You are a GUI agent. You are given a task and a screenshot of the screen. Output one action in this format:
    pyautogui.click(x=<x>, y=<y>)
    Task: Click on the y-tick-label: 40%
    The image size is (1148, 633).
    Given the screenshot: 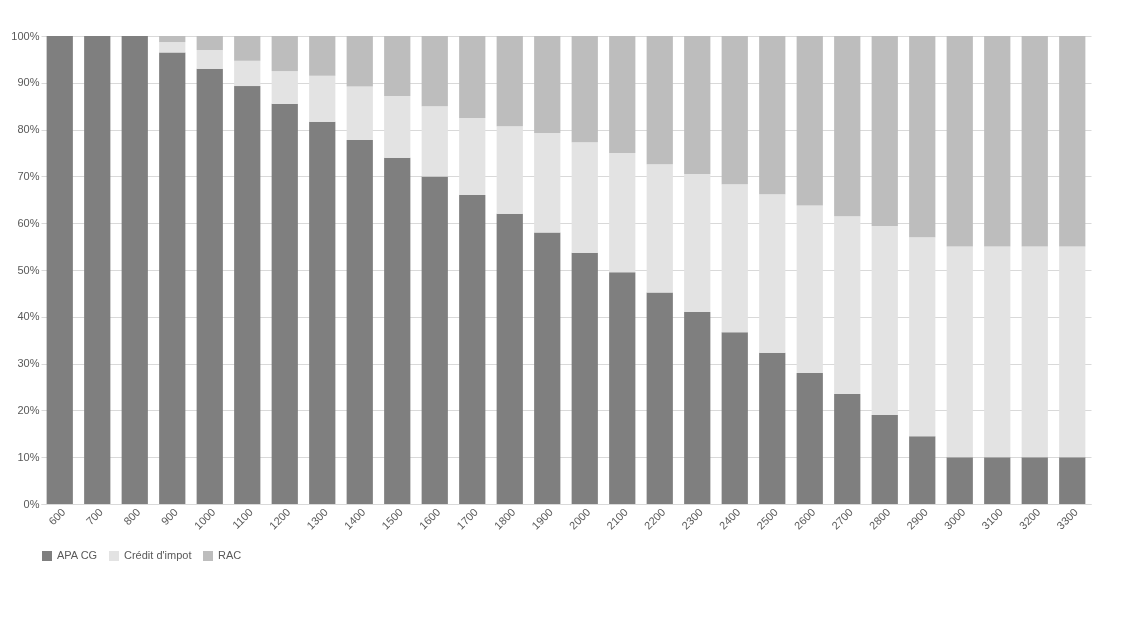 What is the action you would take?
    pyautogui.click(x=28, y=316)
    